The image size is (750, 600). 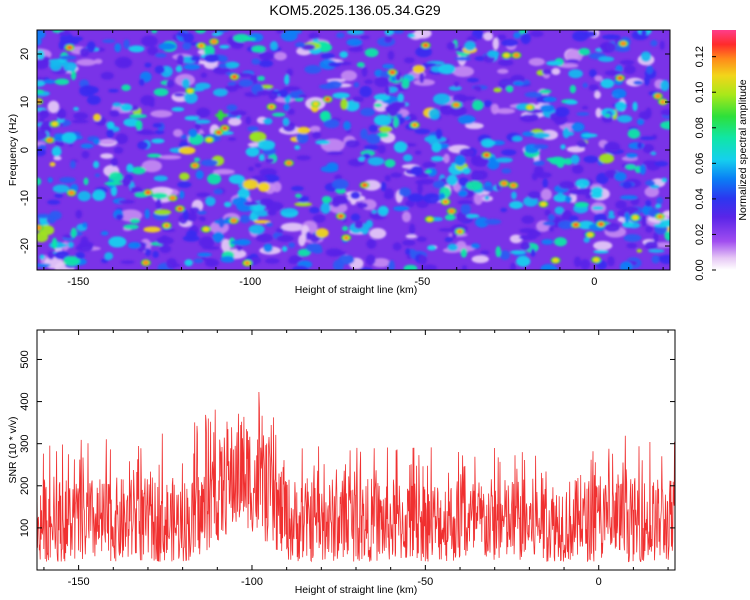 I want to click on colorbar-tick-label: 0.06, so click(x=700, y=163).